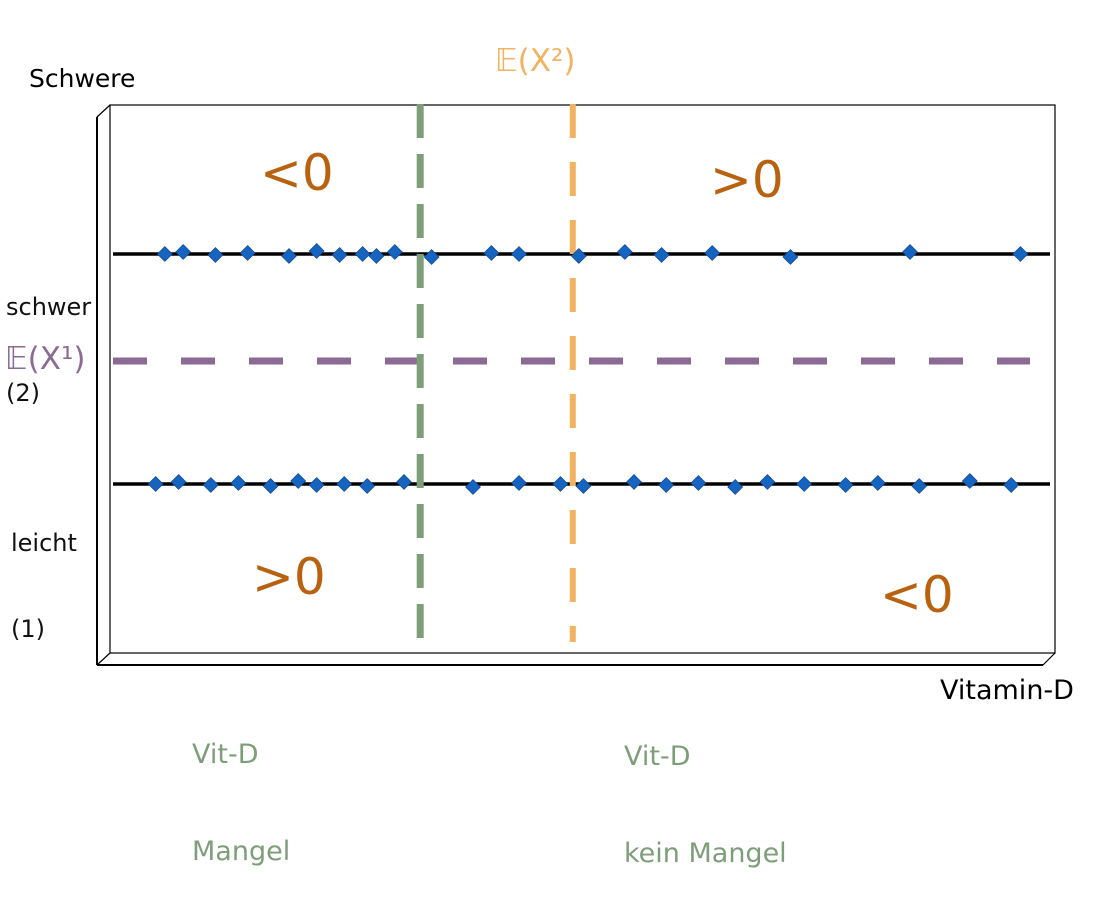 The width and height of the screenshot is (1095, 903). I want to click on y-axis-title: Schwere, so click(82, 78).